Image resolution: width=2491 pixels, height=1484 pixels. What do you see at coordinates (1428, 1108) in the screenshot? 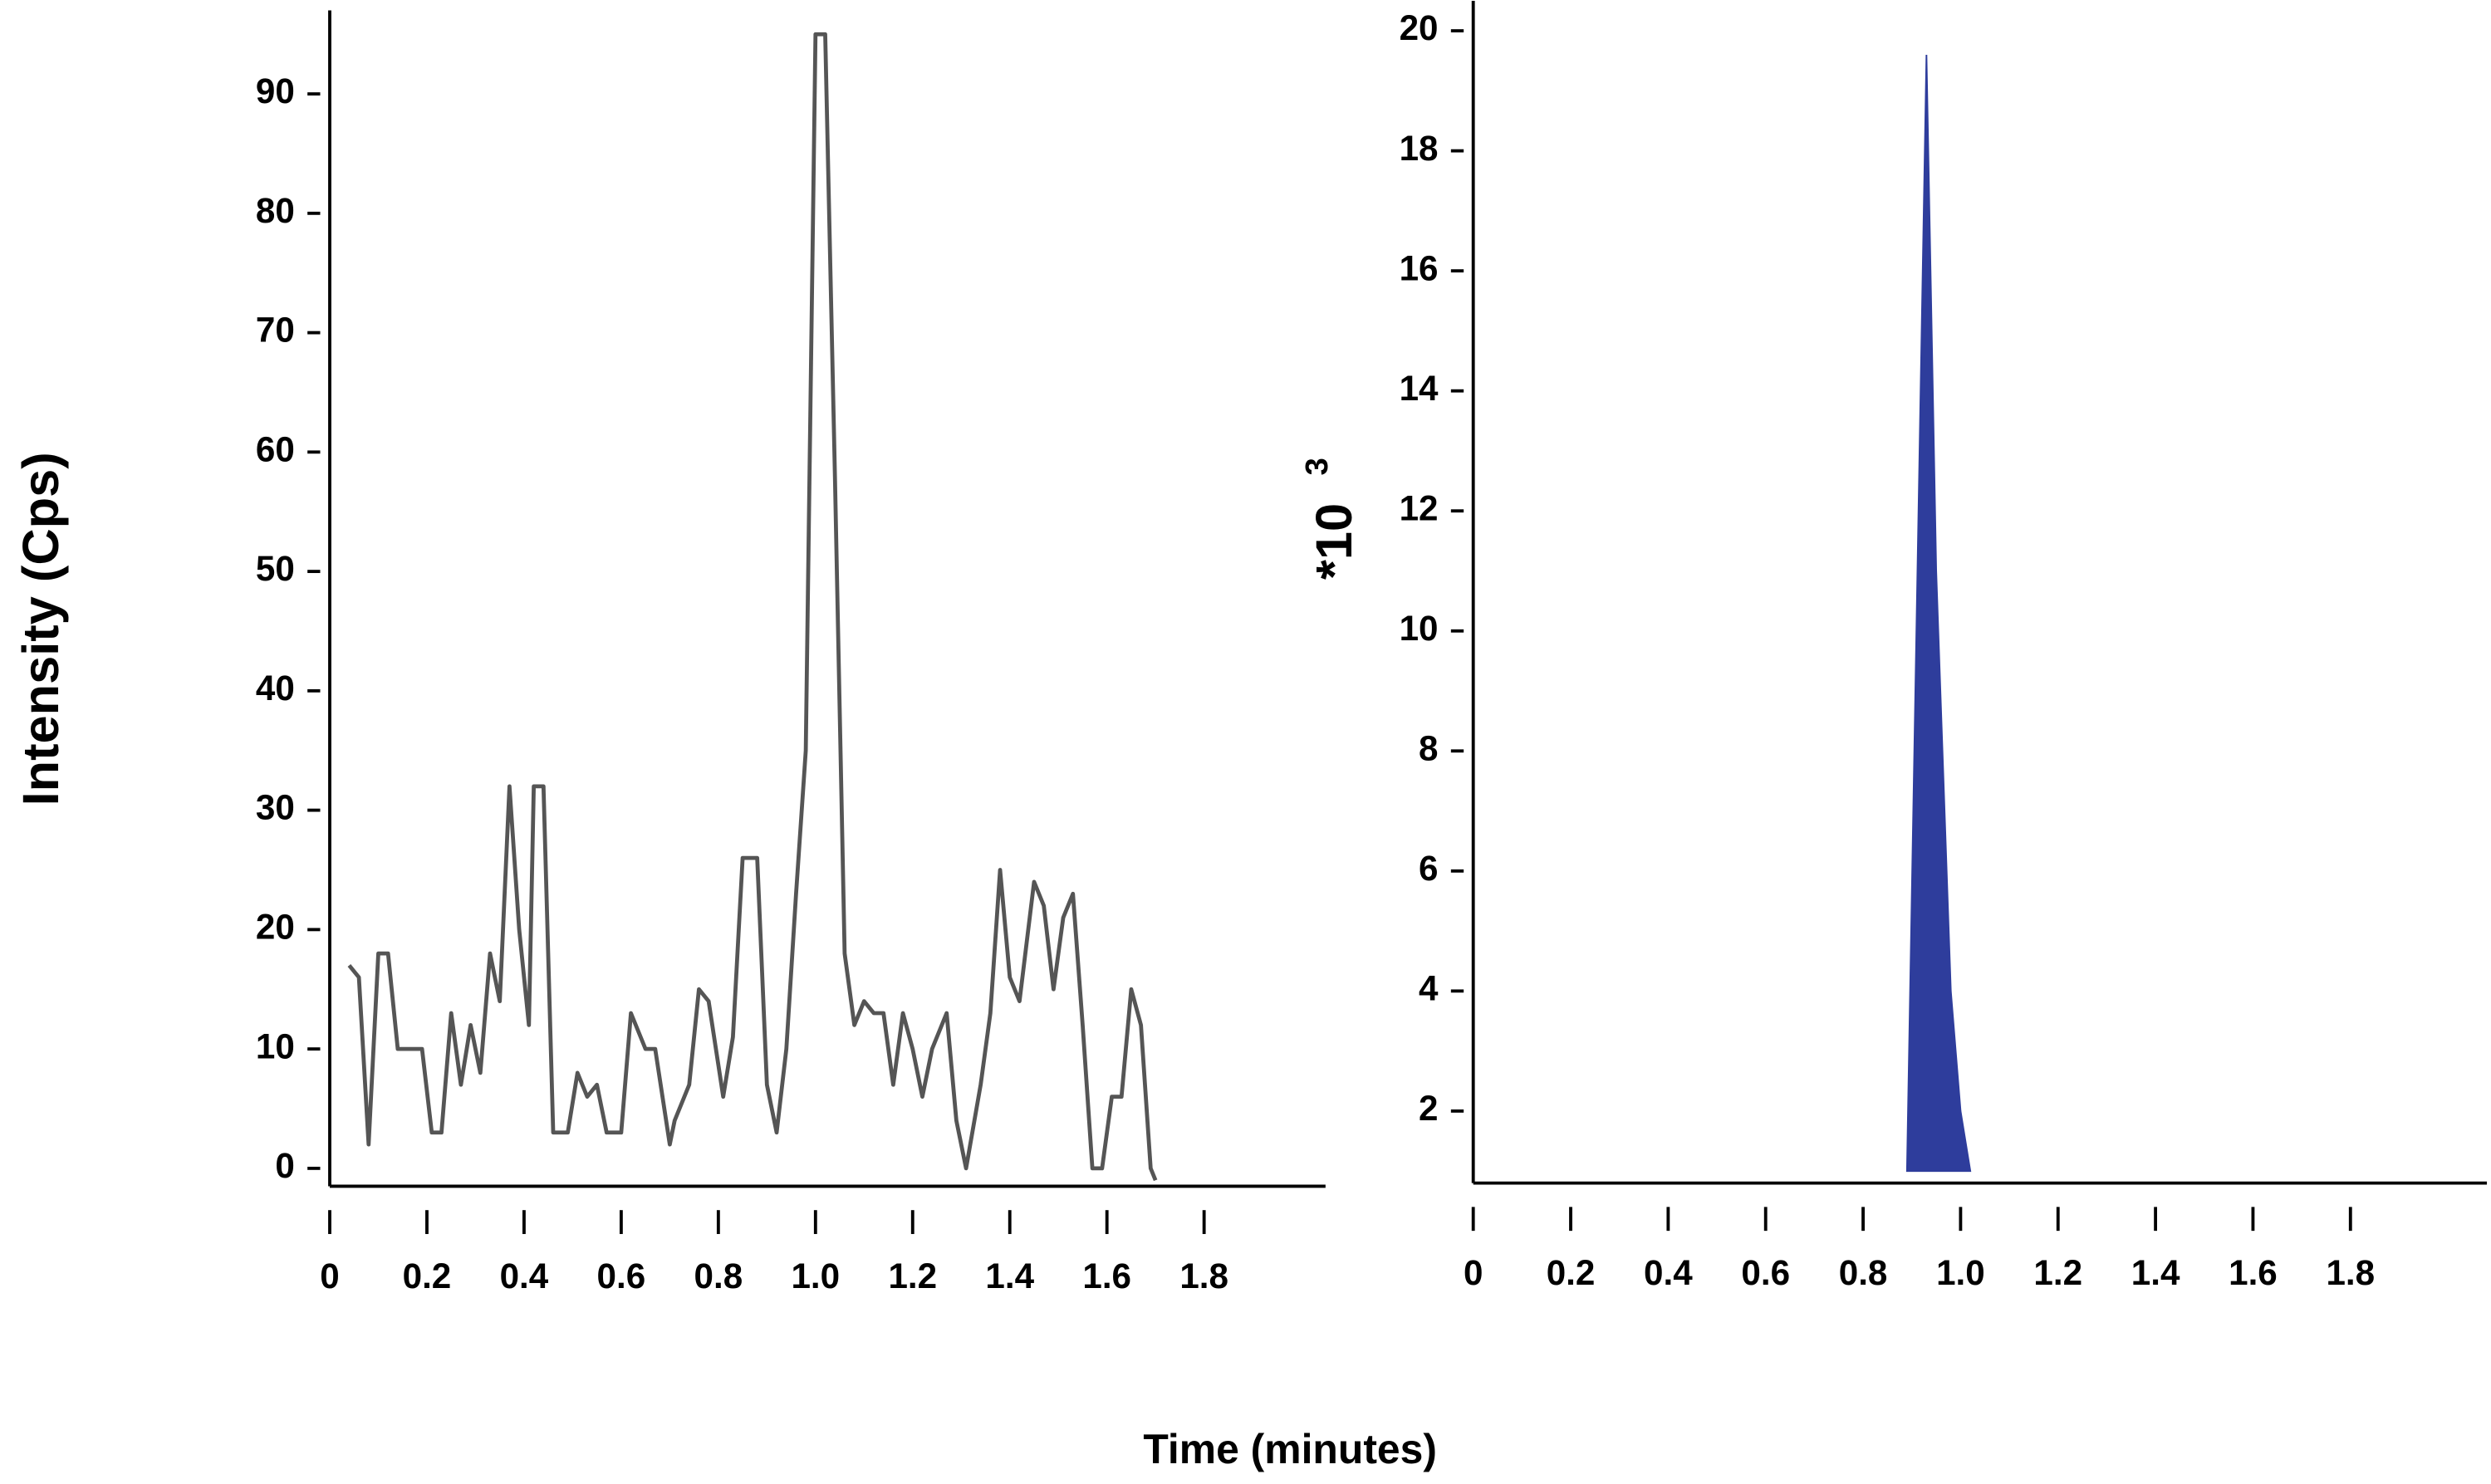
I see `y-tick-label: 2` at bounding box center [1428, 1108].